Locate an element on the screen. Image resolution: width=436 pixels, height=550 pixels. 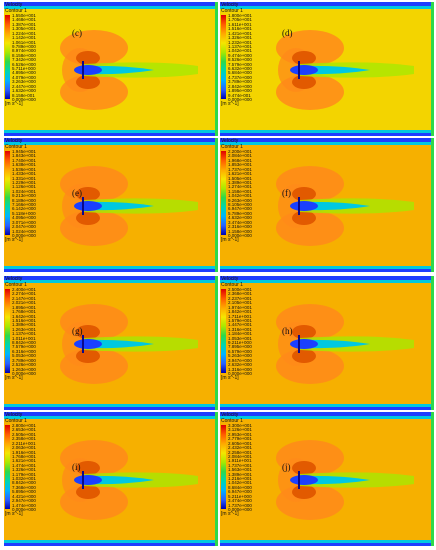
legend-tick-label: 2.526e+000 is located at coordinates (24, 365).